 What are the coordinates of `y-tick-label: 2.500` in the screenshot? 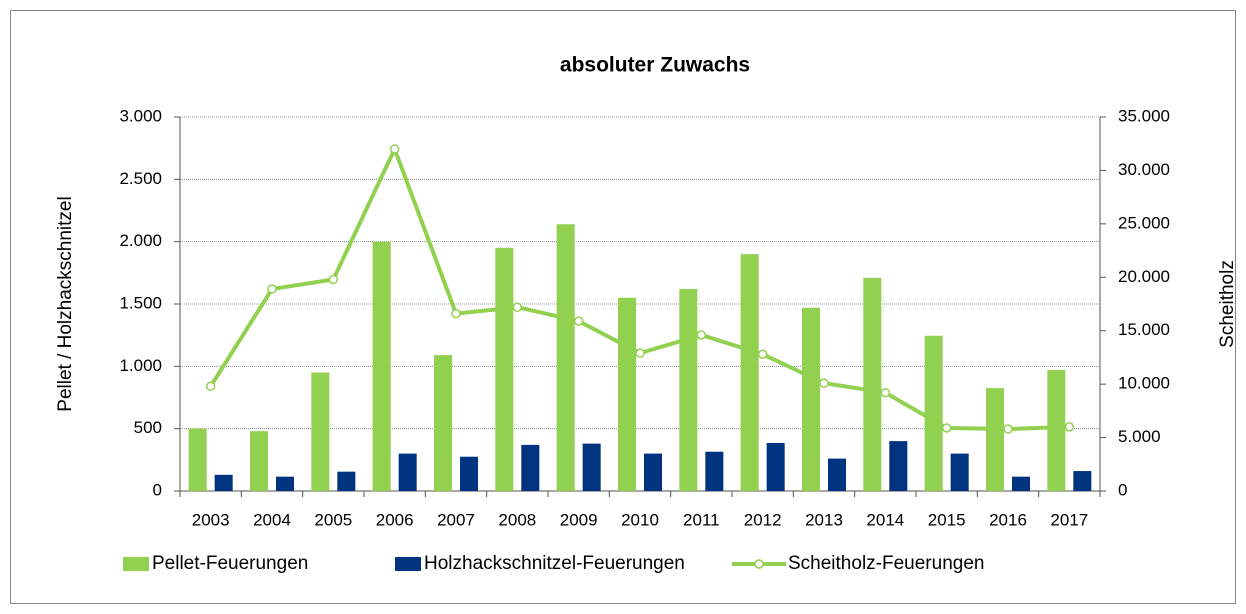 It's located at (140, 178).